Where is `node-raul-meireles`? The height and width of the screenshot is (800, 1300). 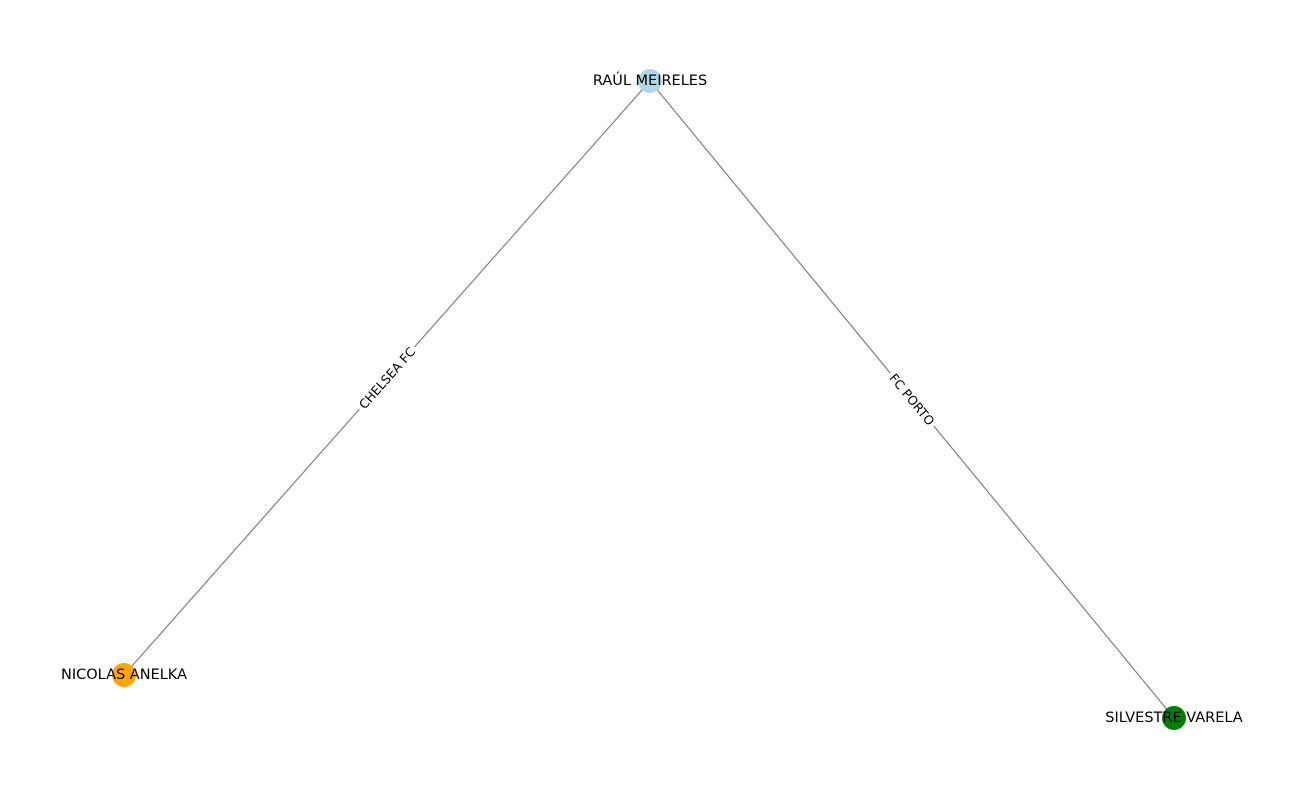 node-raul-meireles is located at coordinates (650, 81).